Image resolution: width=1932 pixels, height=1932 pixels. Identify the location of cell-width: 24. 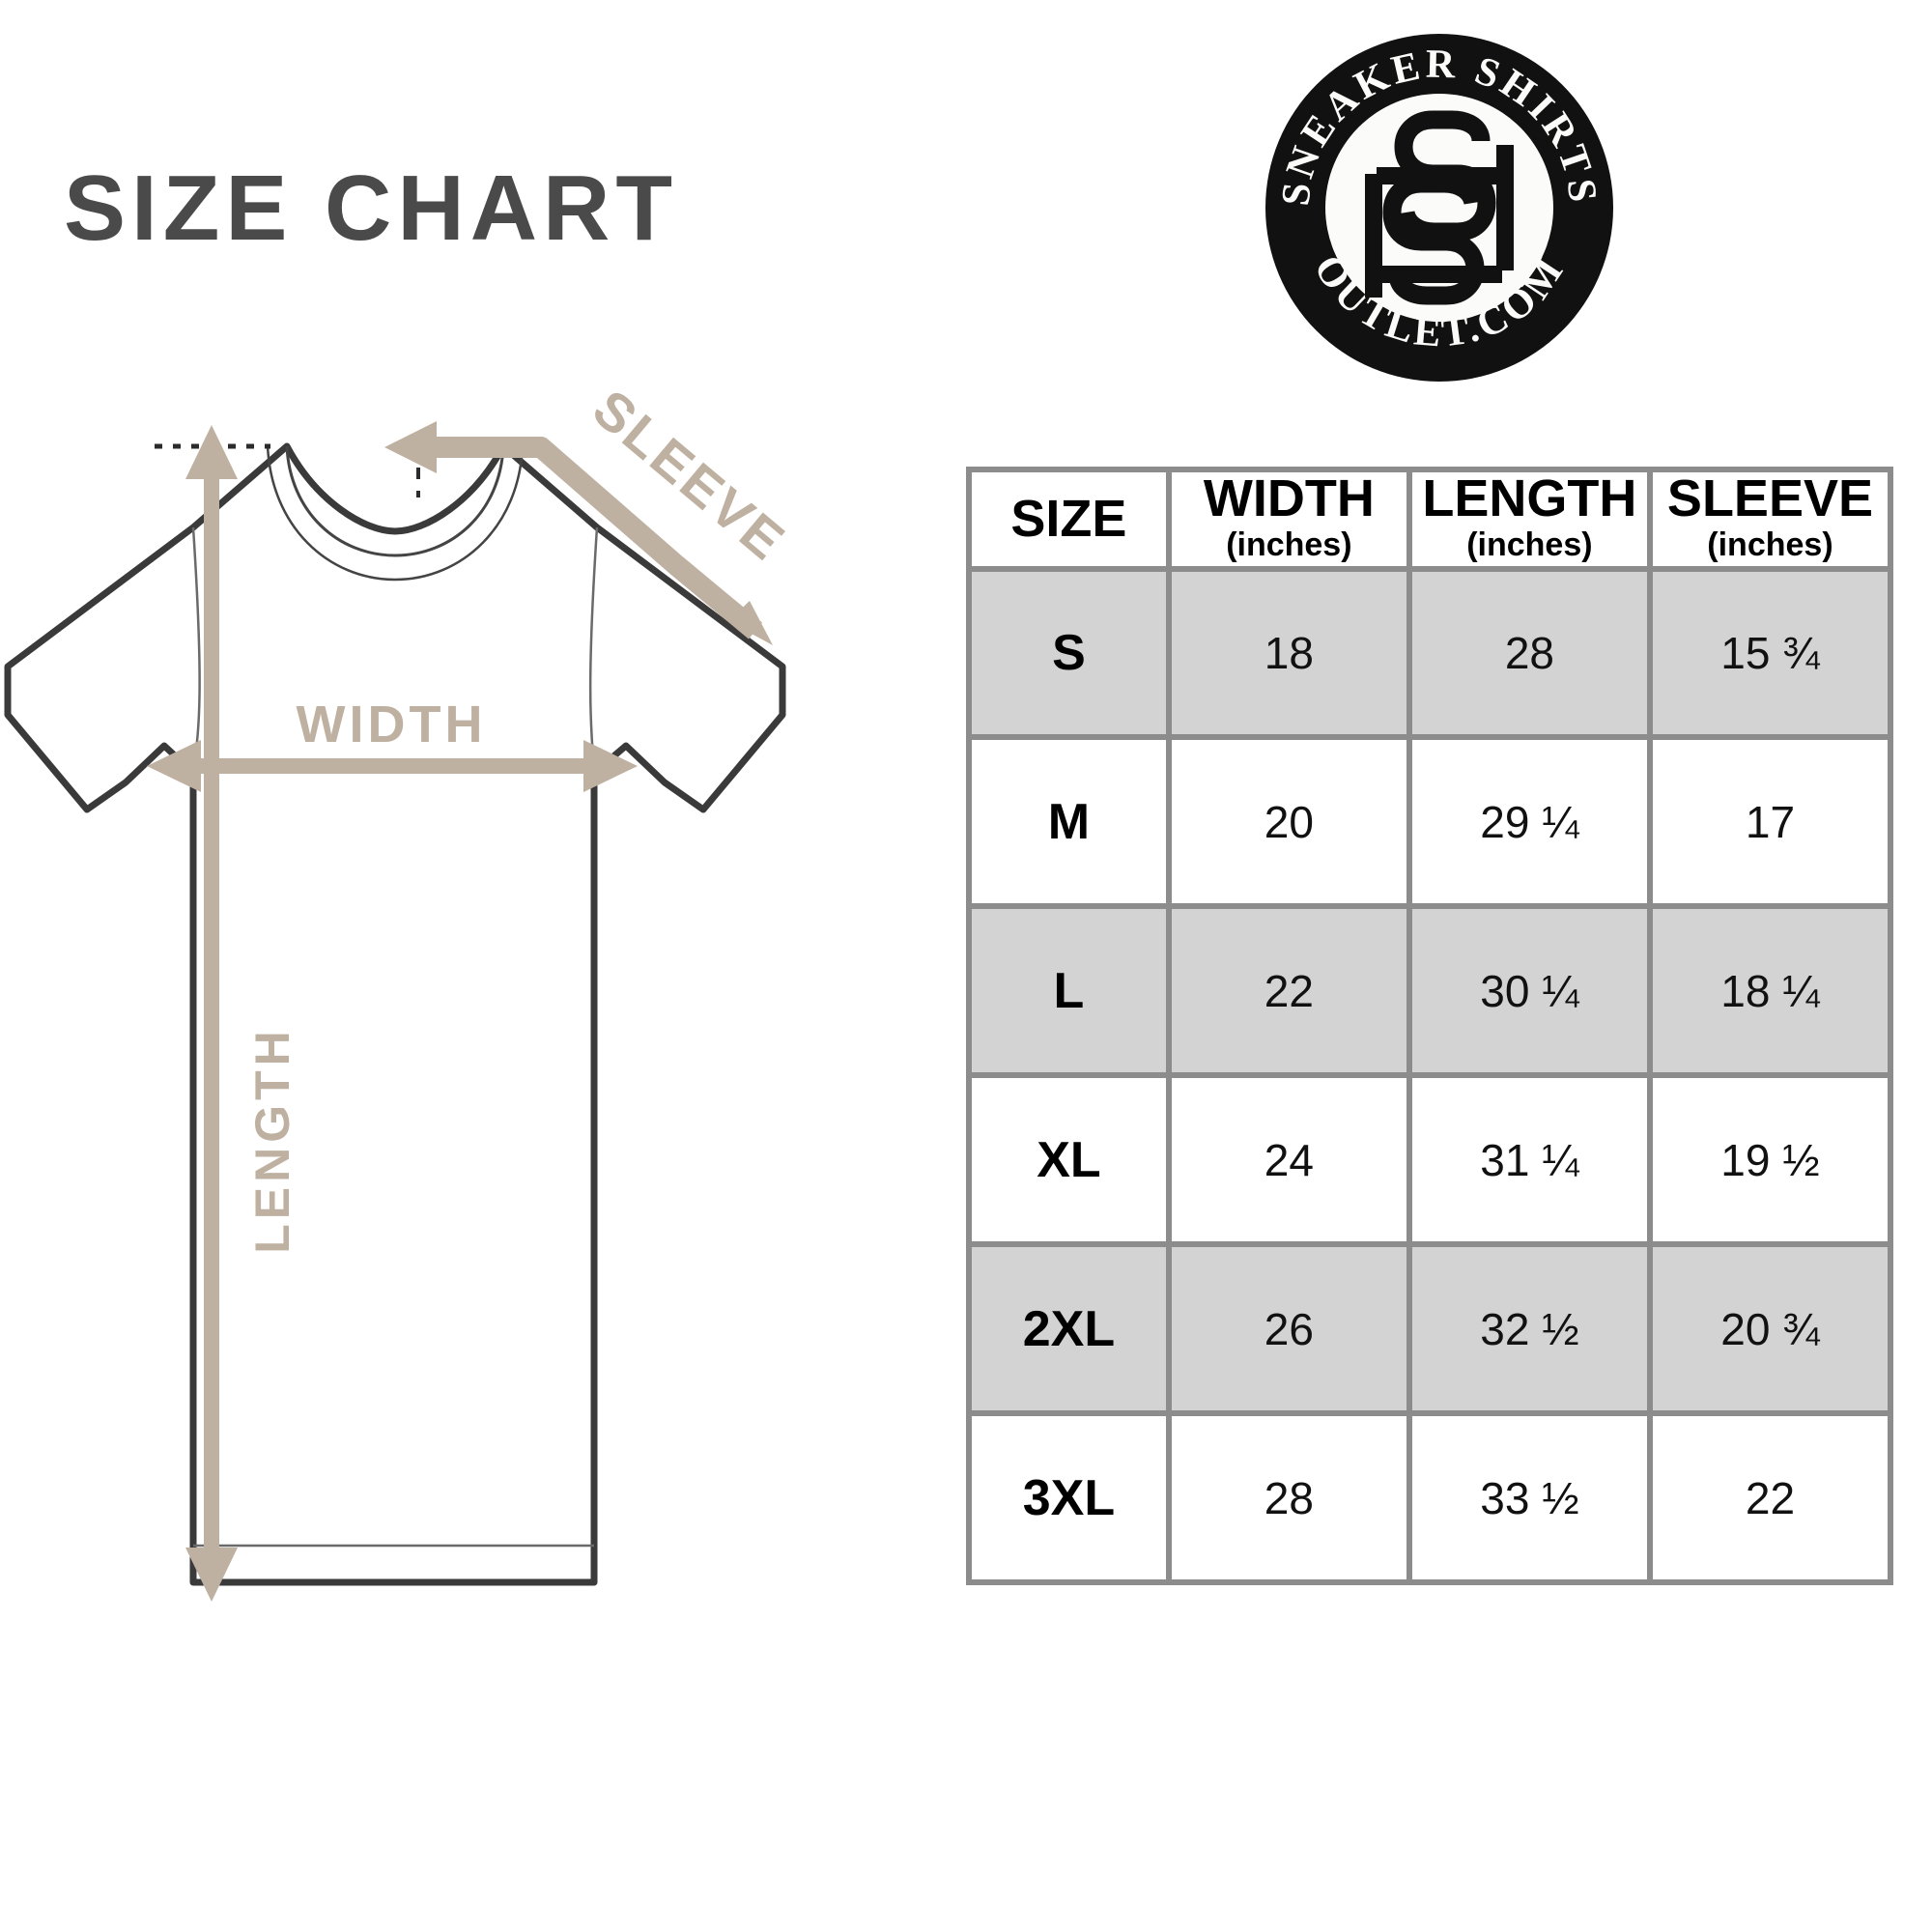
(1288, 1160).